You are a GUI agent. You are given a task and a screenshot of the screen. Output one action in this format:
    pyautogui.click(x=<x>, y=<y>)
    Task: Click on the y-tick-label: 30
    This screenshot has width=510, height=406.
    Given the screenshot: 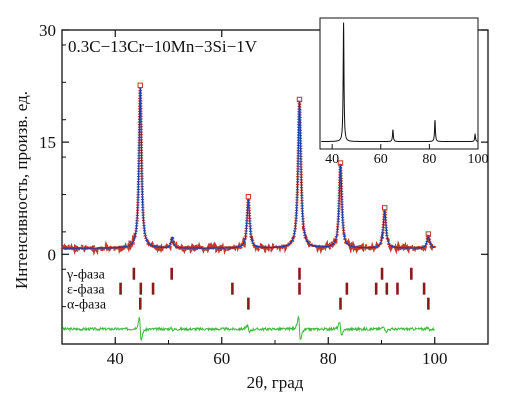 What is the action you would take?
    pyautogui.click(x=47, y=30)
    